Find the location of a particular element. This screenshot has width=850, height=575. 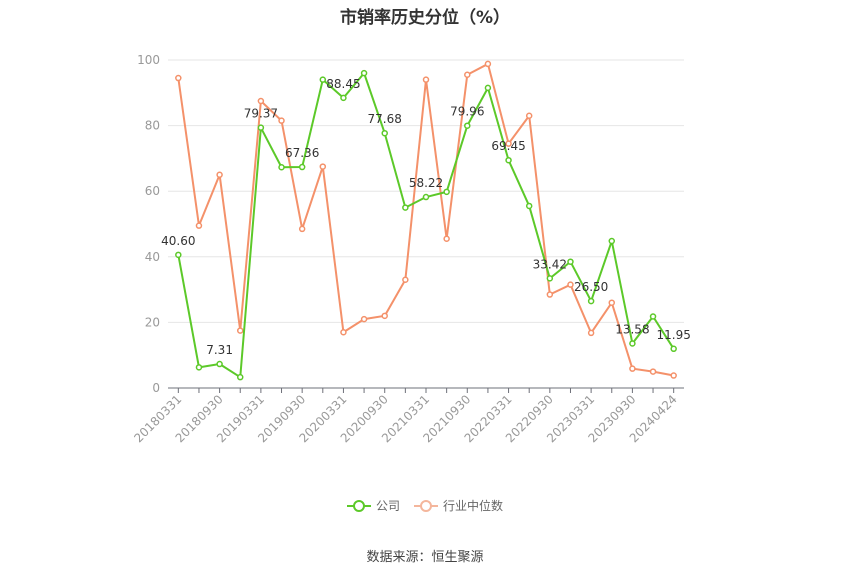

legend-marker-industry-median is located at coordinates (426, 505).